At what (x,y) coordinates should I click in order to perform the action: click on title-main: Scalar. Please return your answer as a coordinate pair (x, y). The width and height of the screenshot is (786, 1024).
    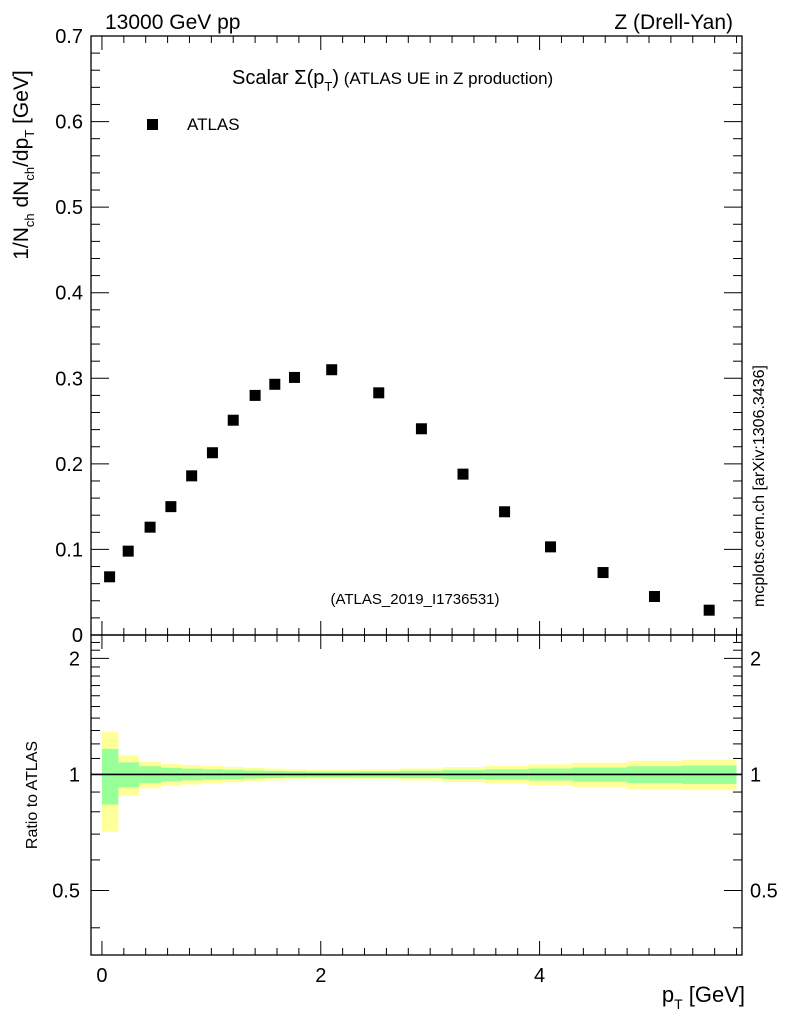
    Looking at the image, I should click on (263, 78).